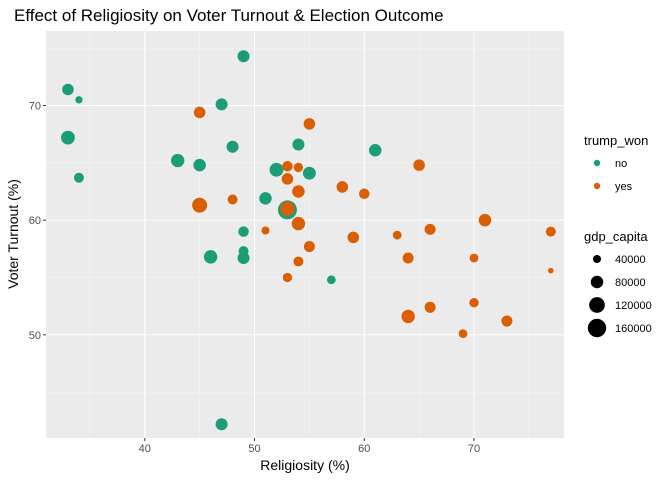  Describe the element at coordinates (633, 329) in the screenshot. I see `legend-size-label: 160000` at that location.